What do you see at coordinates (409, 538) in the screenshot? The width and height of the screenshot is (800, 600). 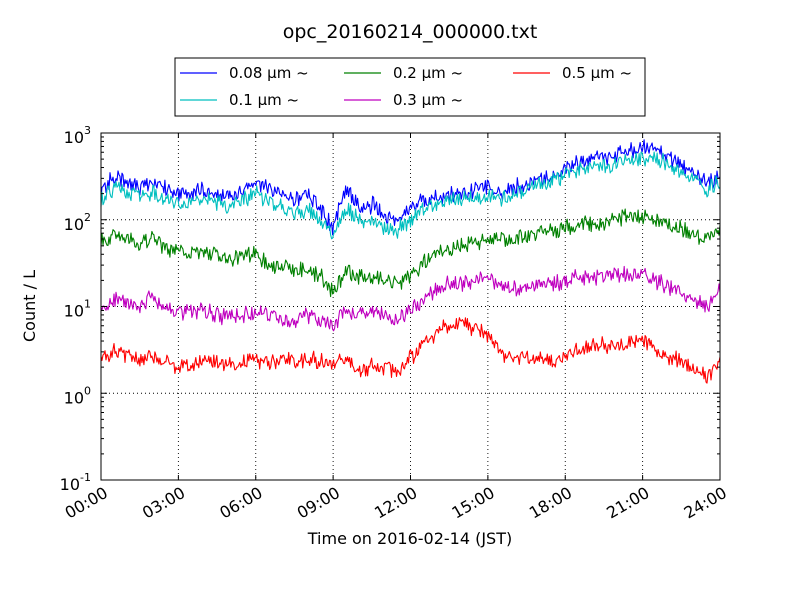 I see `x-axis-label: Time on 2016-02-14 (JST)` at bounding box center [409, 538].